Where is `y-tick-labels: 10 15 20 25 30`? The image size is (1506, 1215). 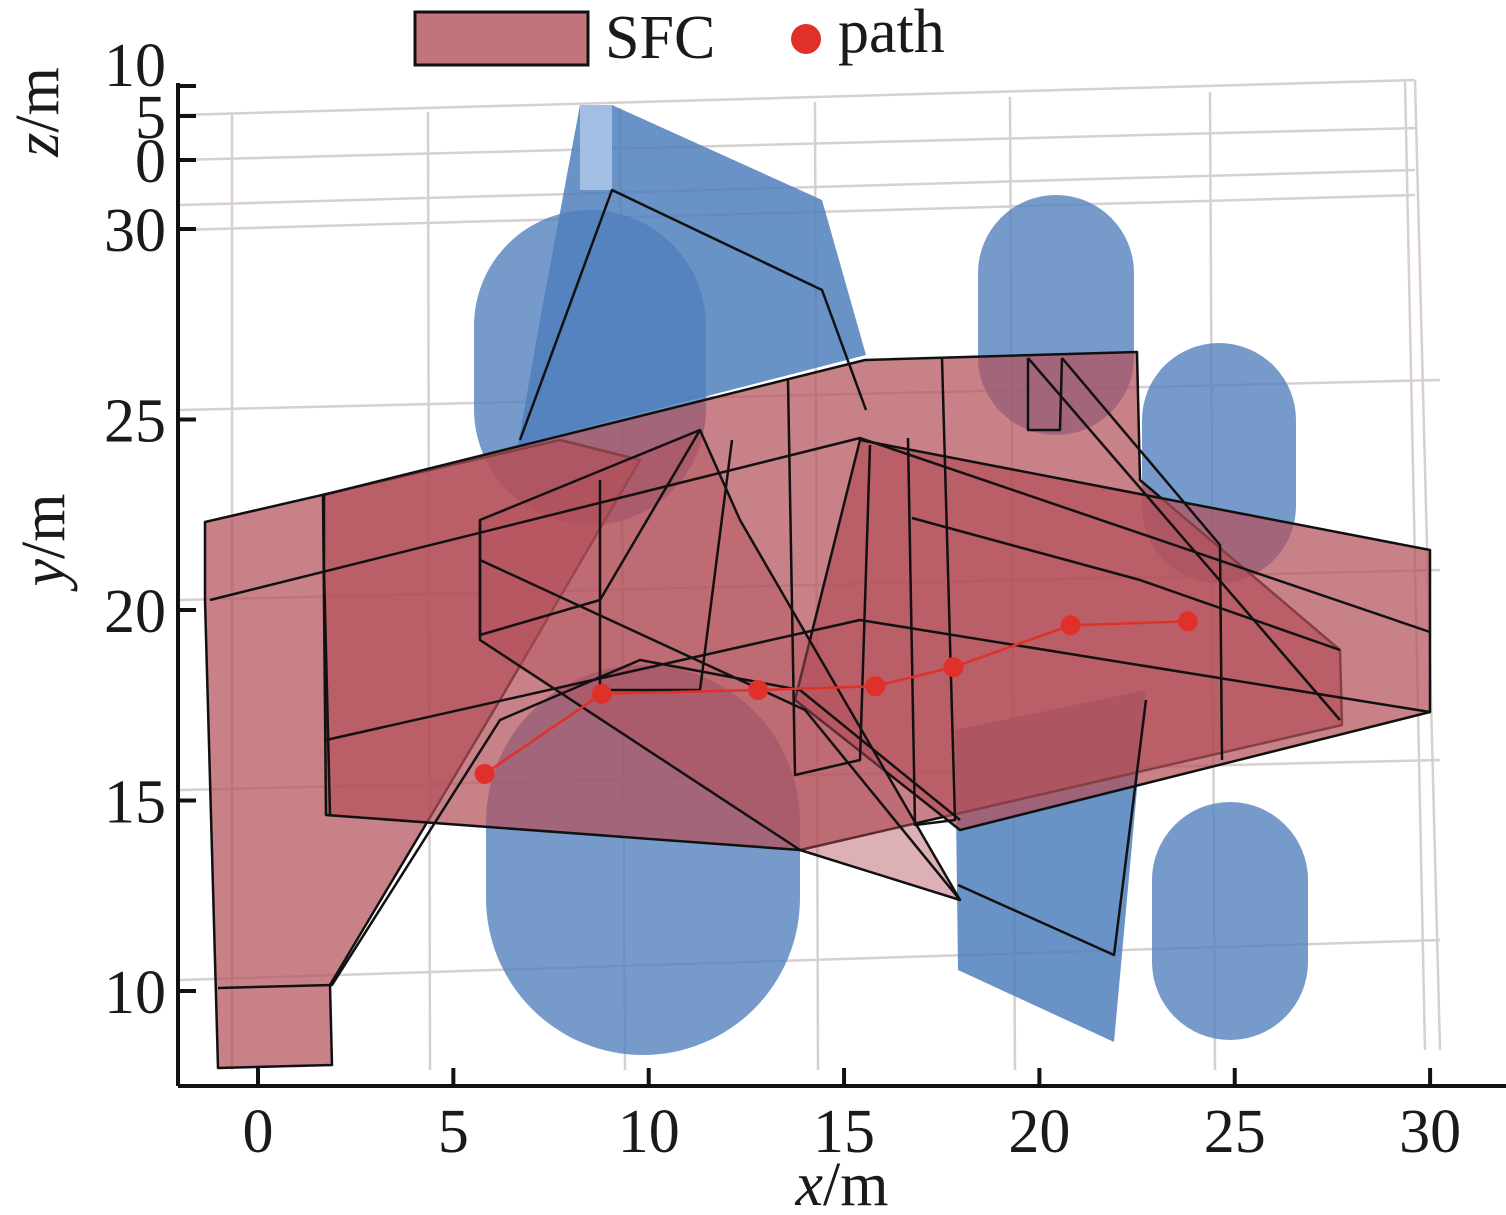 y-tick-labels: 10 15 20 25 30 is located at coordinates (135, 612).